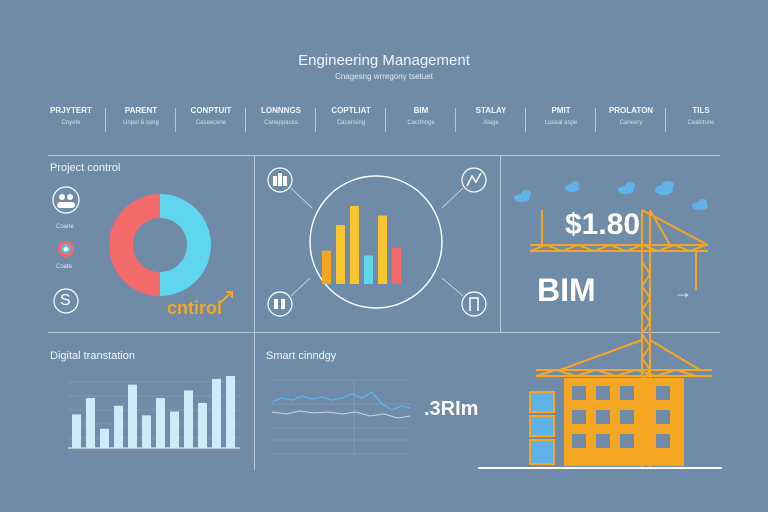 Image resolution: width=768 pixels, height=512 pixels. I want to click on nav-item-stalay: STALAY Alage, so click(491, 121).